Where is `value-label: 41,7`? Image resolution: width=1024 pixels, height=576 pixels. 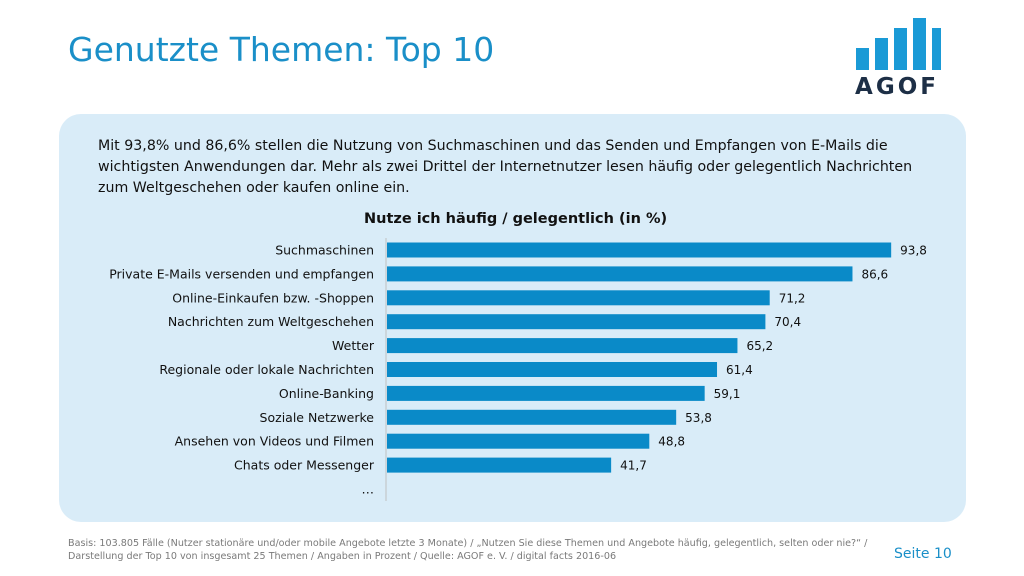 value-label: 41,7 is located at coordinates (633, 466).